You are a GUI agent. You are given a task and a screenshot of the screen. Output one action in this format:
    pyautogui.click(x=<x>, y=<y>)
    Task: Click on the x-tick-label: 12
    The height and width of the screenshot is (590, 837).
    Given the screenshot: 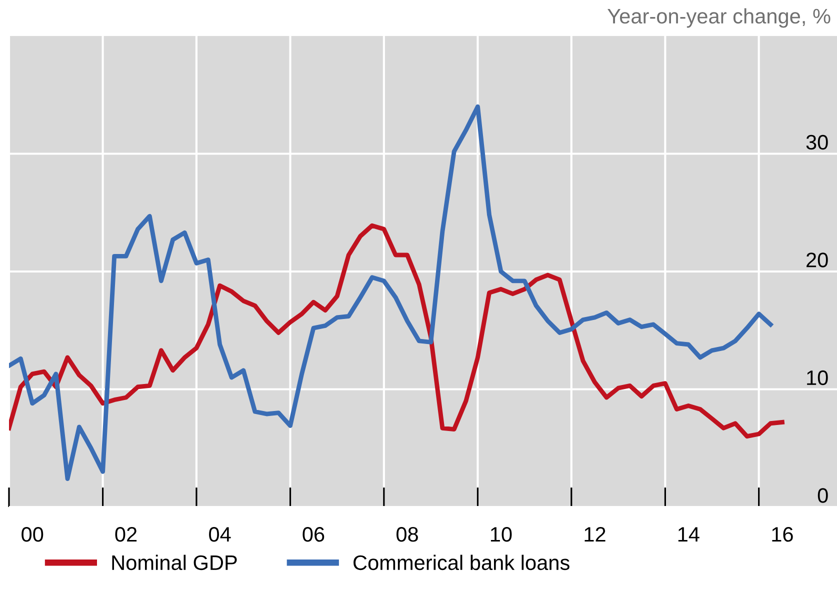 What is the action you would take?
    pyautogui.click(x=595, y=534)
    